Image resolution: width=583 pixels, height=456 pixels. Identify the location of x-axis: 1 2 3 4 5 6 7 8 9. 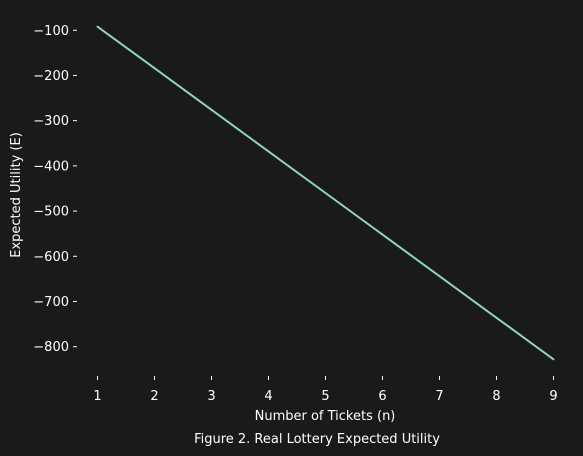
(325, 390).